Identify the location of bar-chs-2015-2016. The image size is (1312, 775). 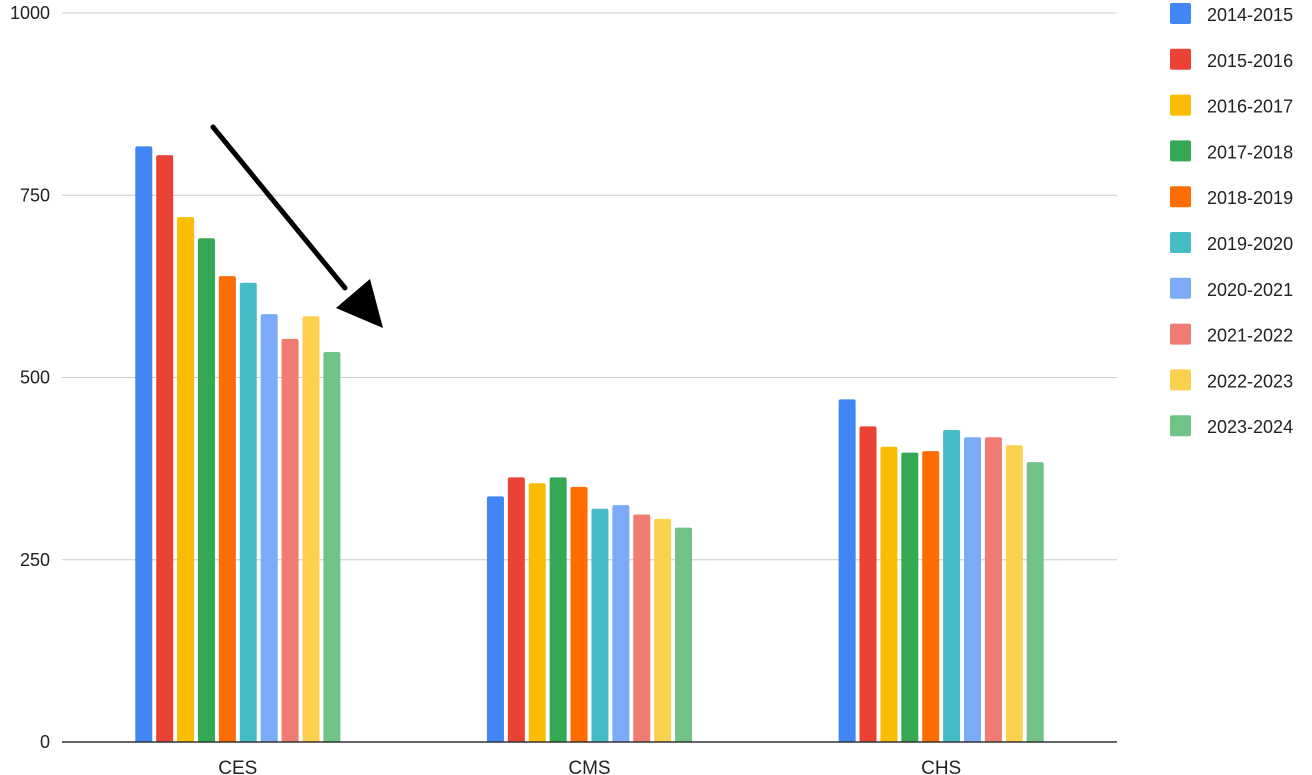
(868, 584).